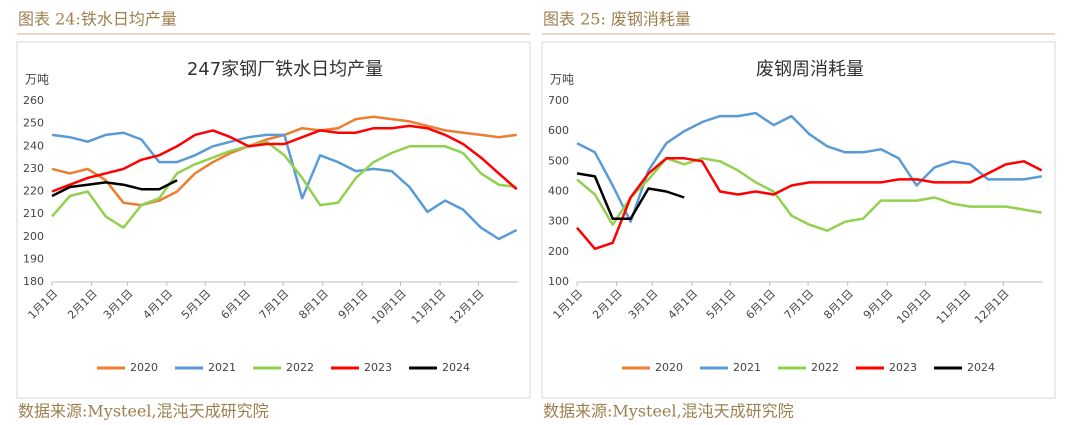 This screenshot has height=425, width=1080. I want to click on figure-caption: 图表 24:铁水日均产量, so click(97, 19).